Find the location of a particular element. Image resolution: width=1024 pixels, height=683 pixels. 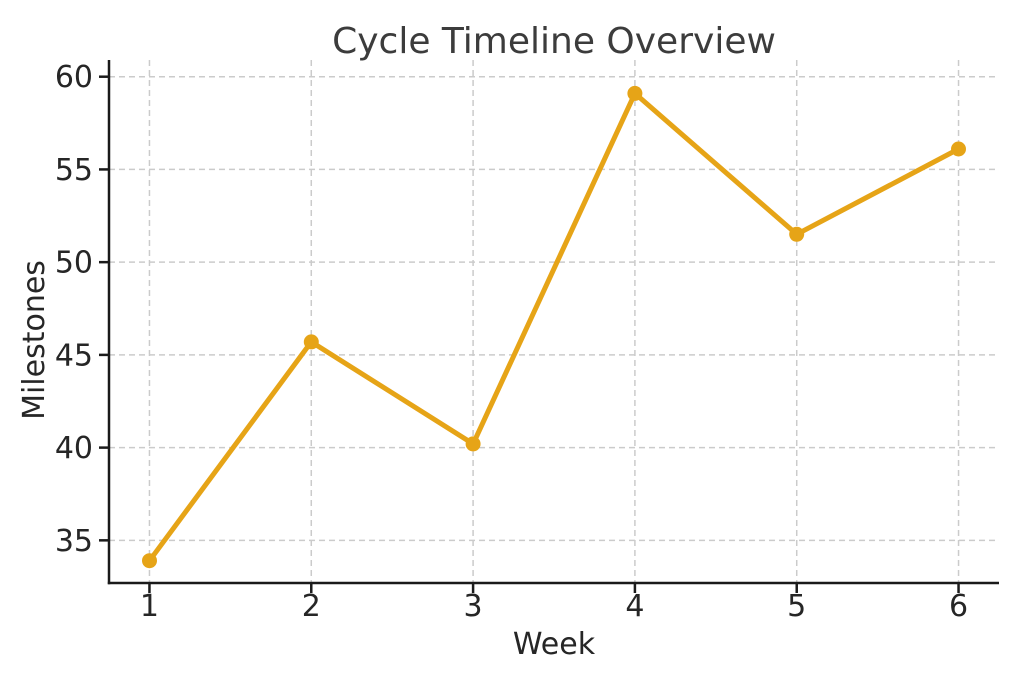

x-tick-label-5: 5 is located at coordinates (796, 606).